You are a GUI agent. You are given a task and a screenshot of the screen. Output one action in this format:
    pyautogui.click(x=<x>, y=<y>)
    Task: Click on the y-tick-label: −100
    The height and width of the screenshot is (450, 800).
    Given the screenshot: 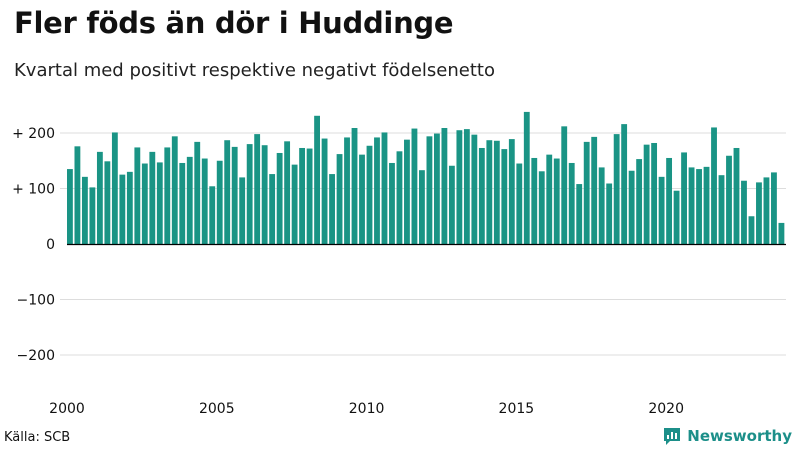 What is the action you would take?
    pyautogui.click(x=36, y=301)
    